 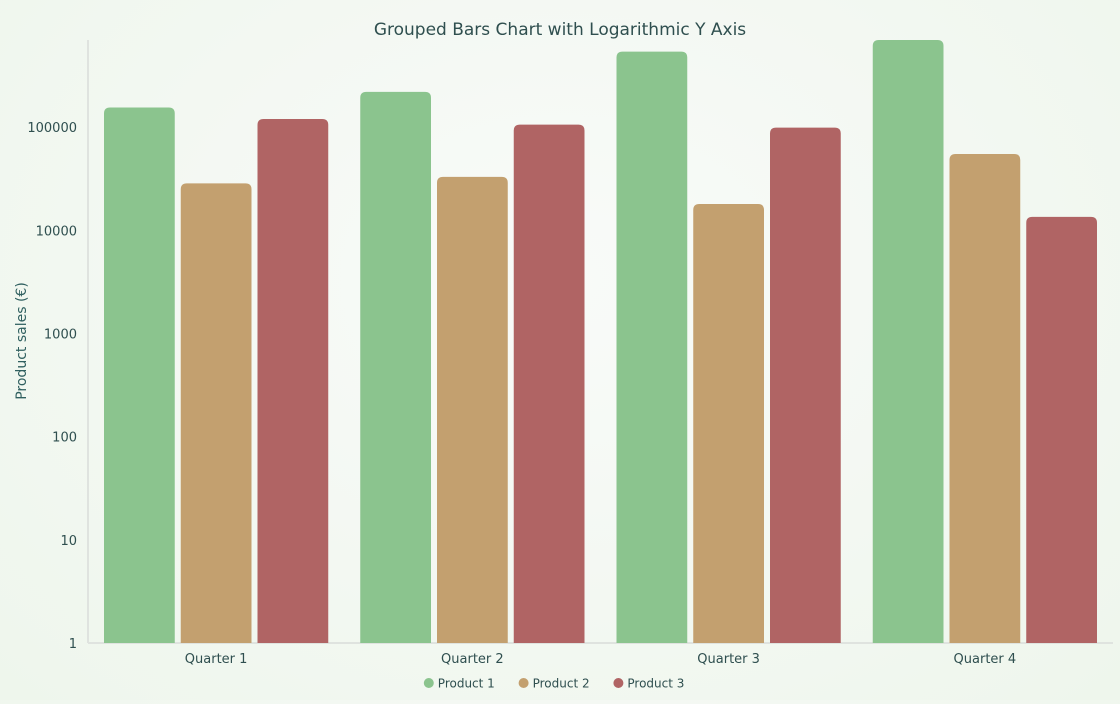 I want to click on y-tick-label: 100, so click(x=64, y=438).